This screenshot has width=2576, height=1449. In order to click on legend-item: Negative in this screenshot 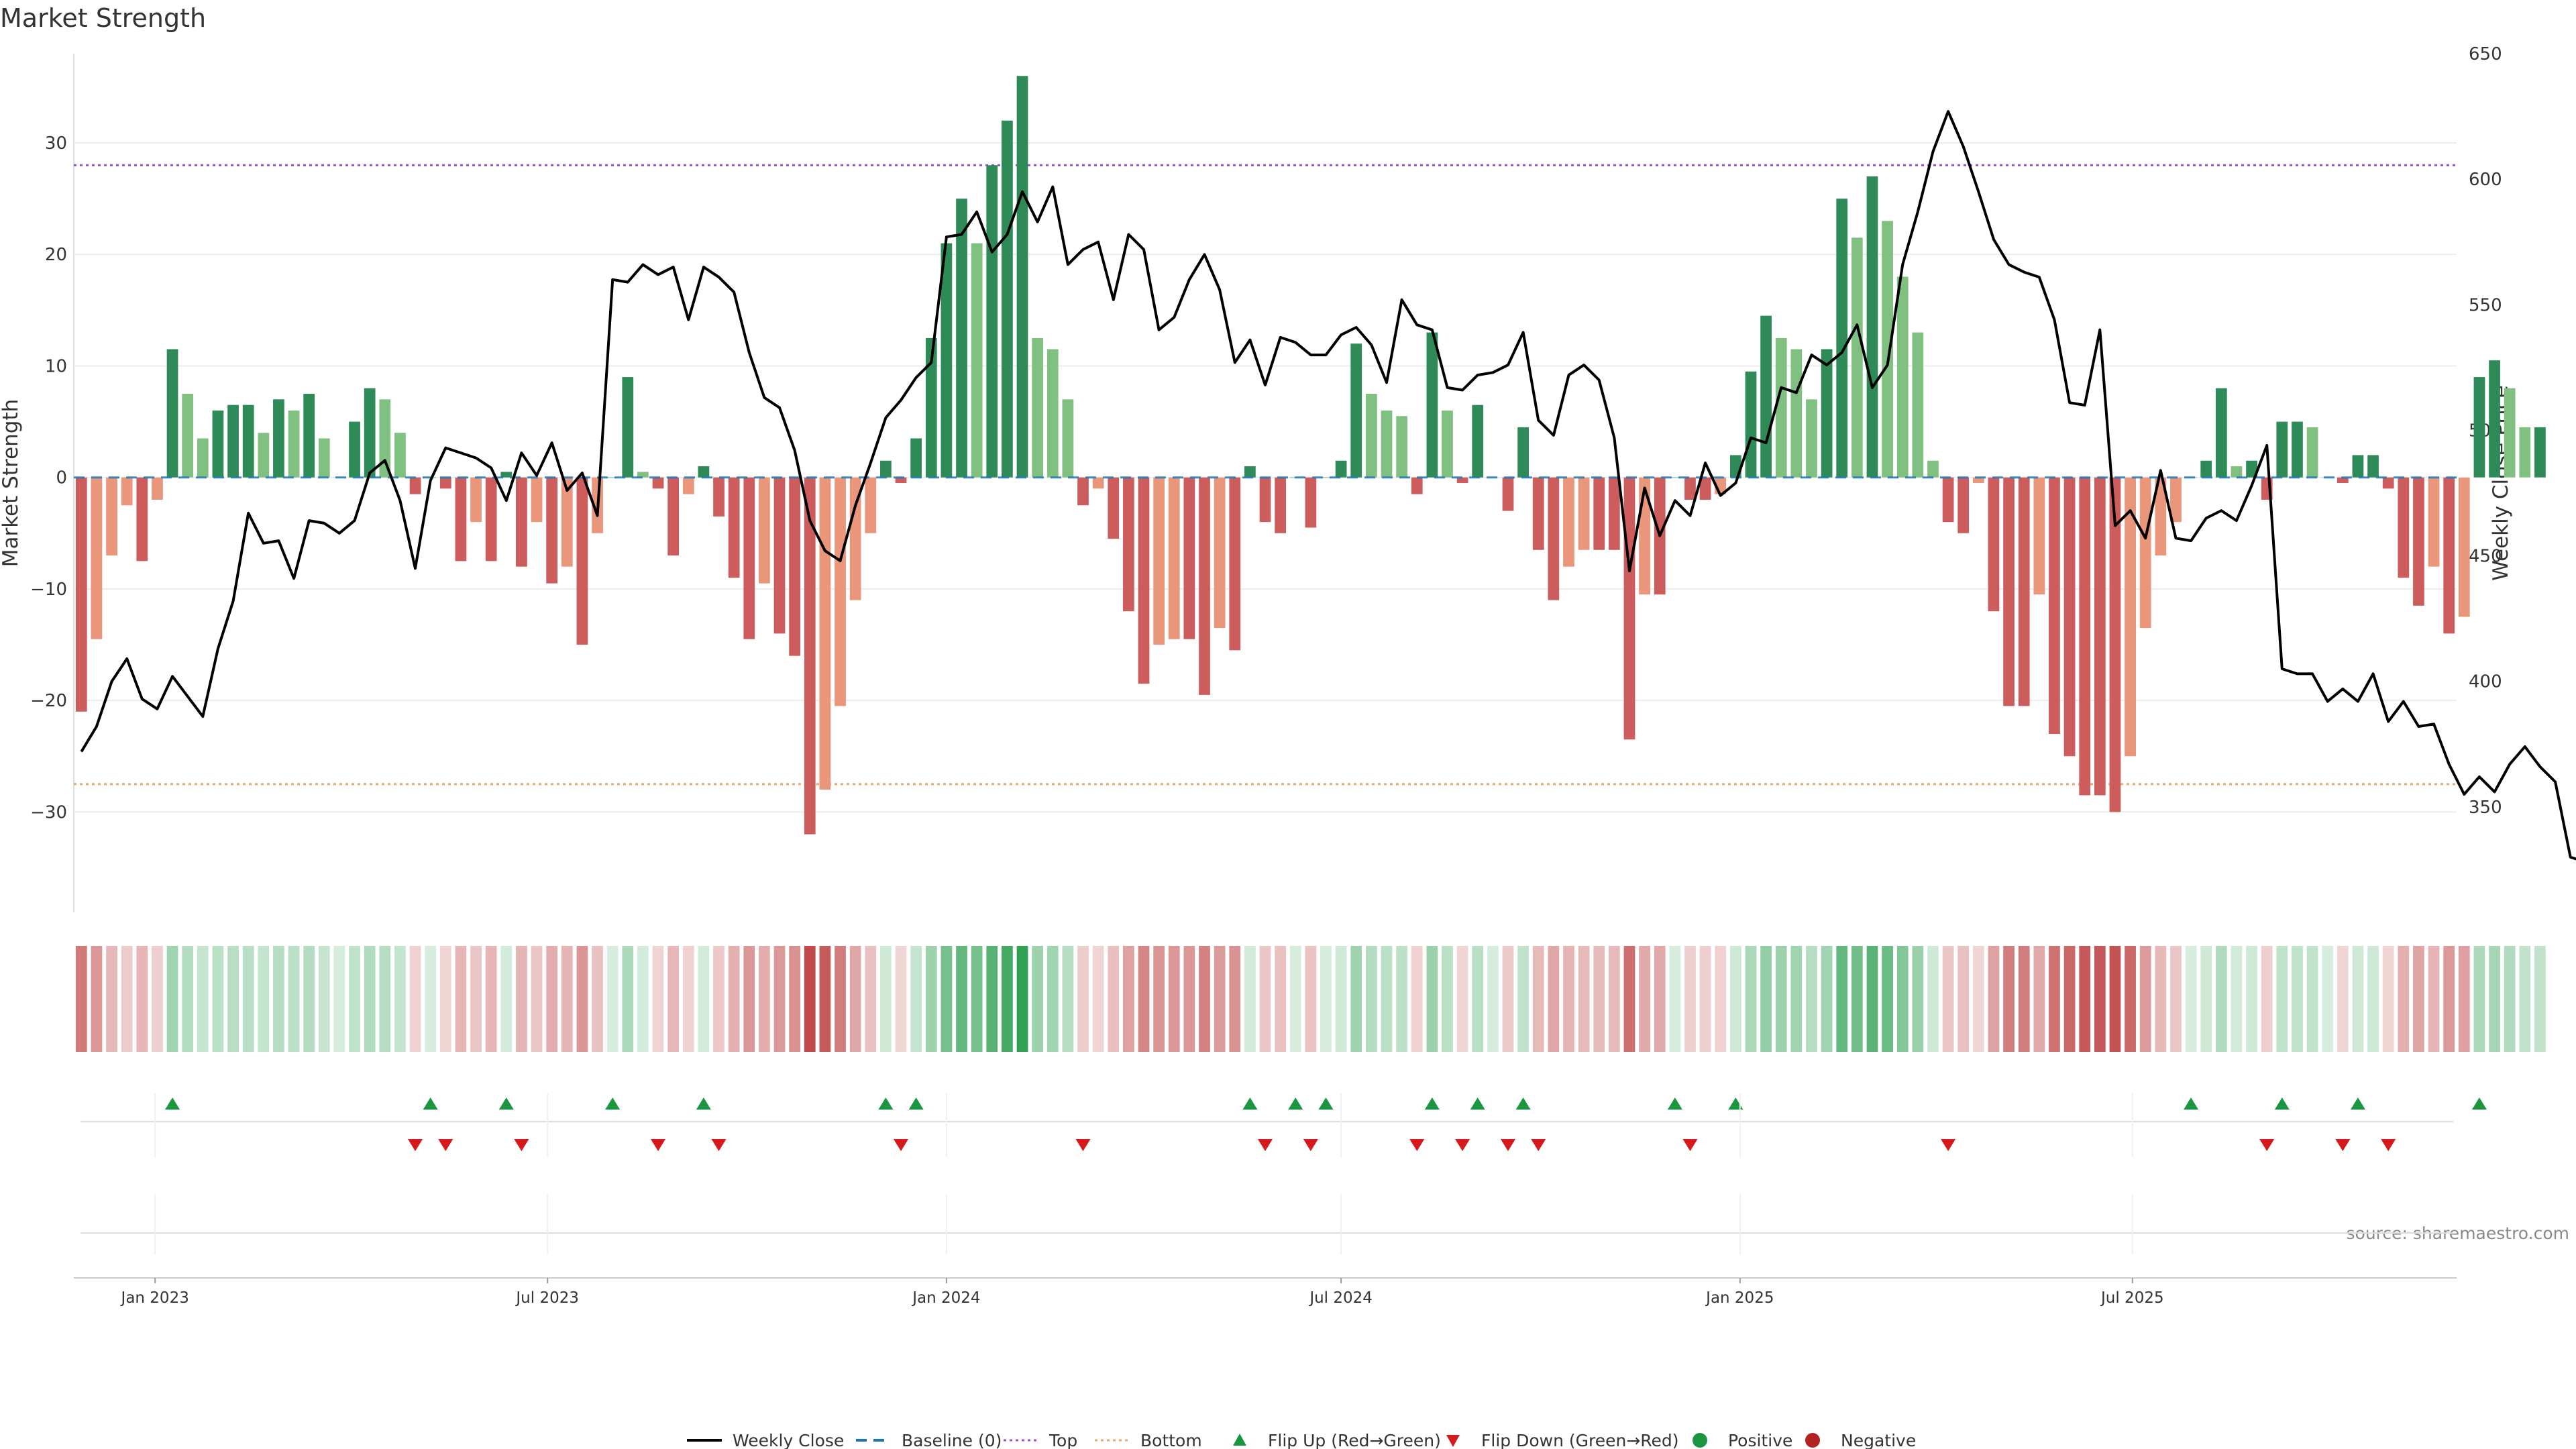, I will do `click(1860, 1440)`.